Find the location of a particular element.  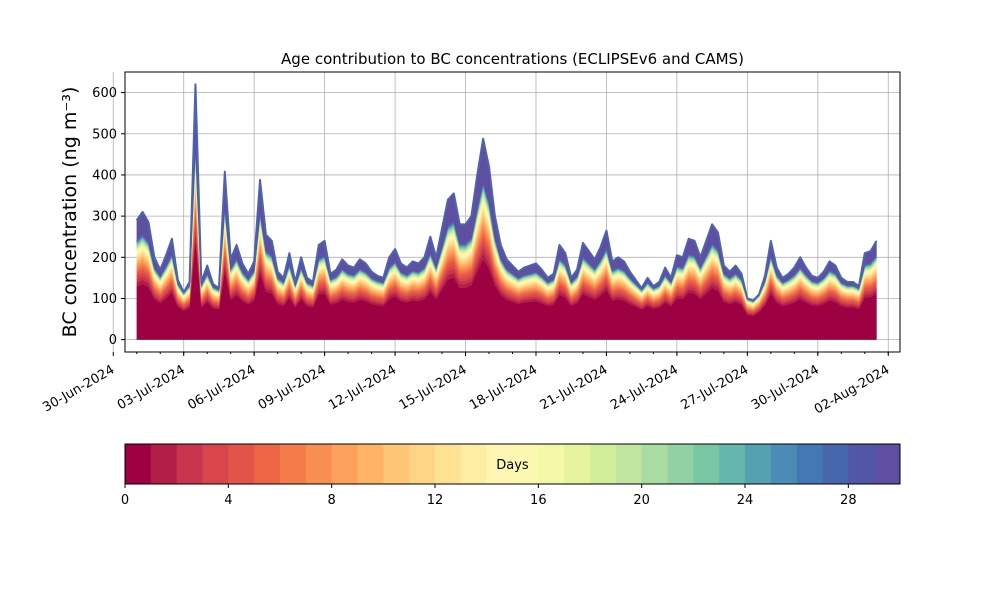

x-tick-label: 06-Jul-2024 is located at coordinates (221, 387).